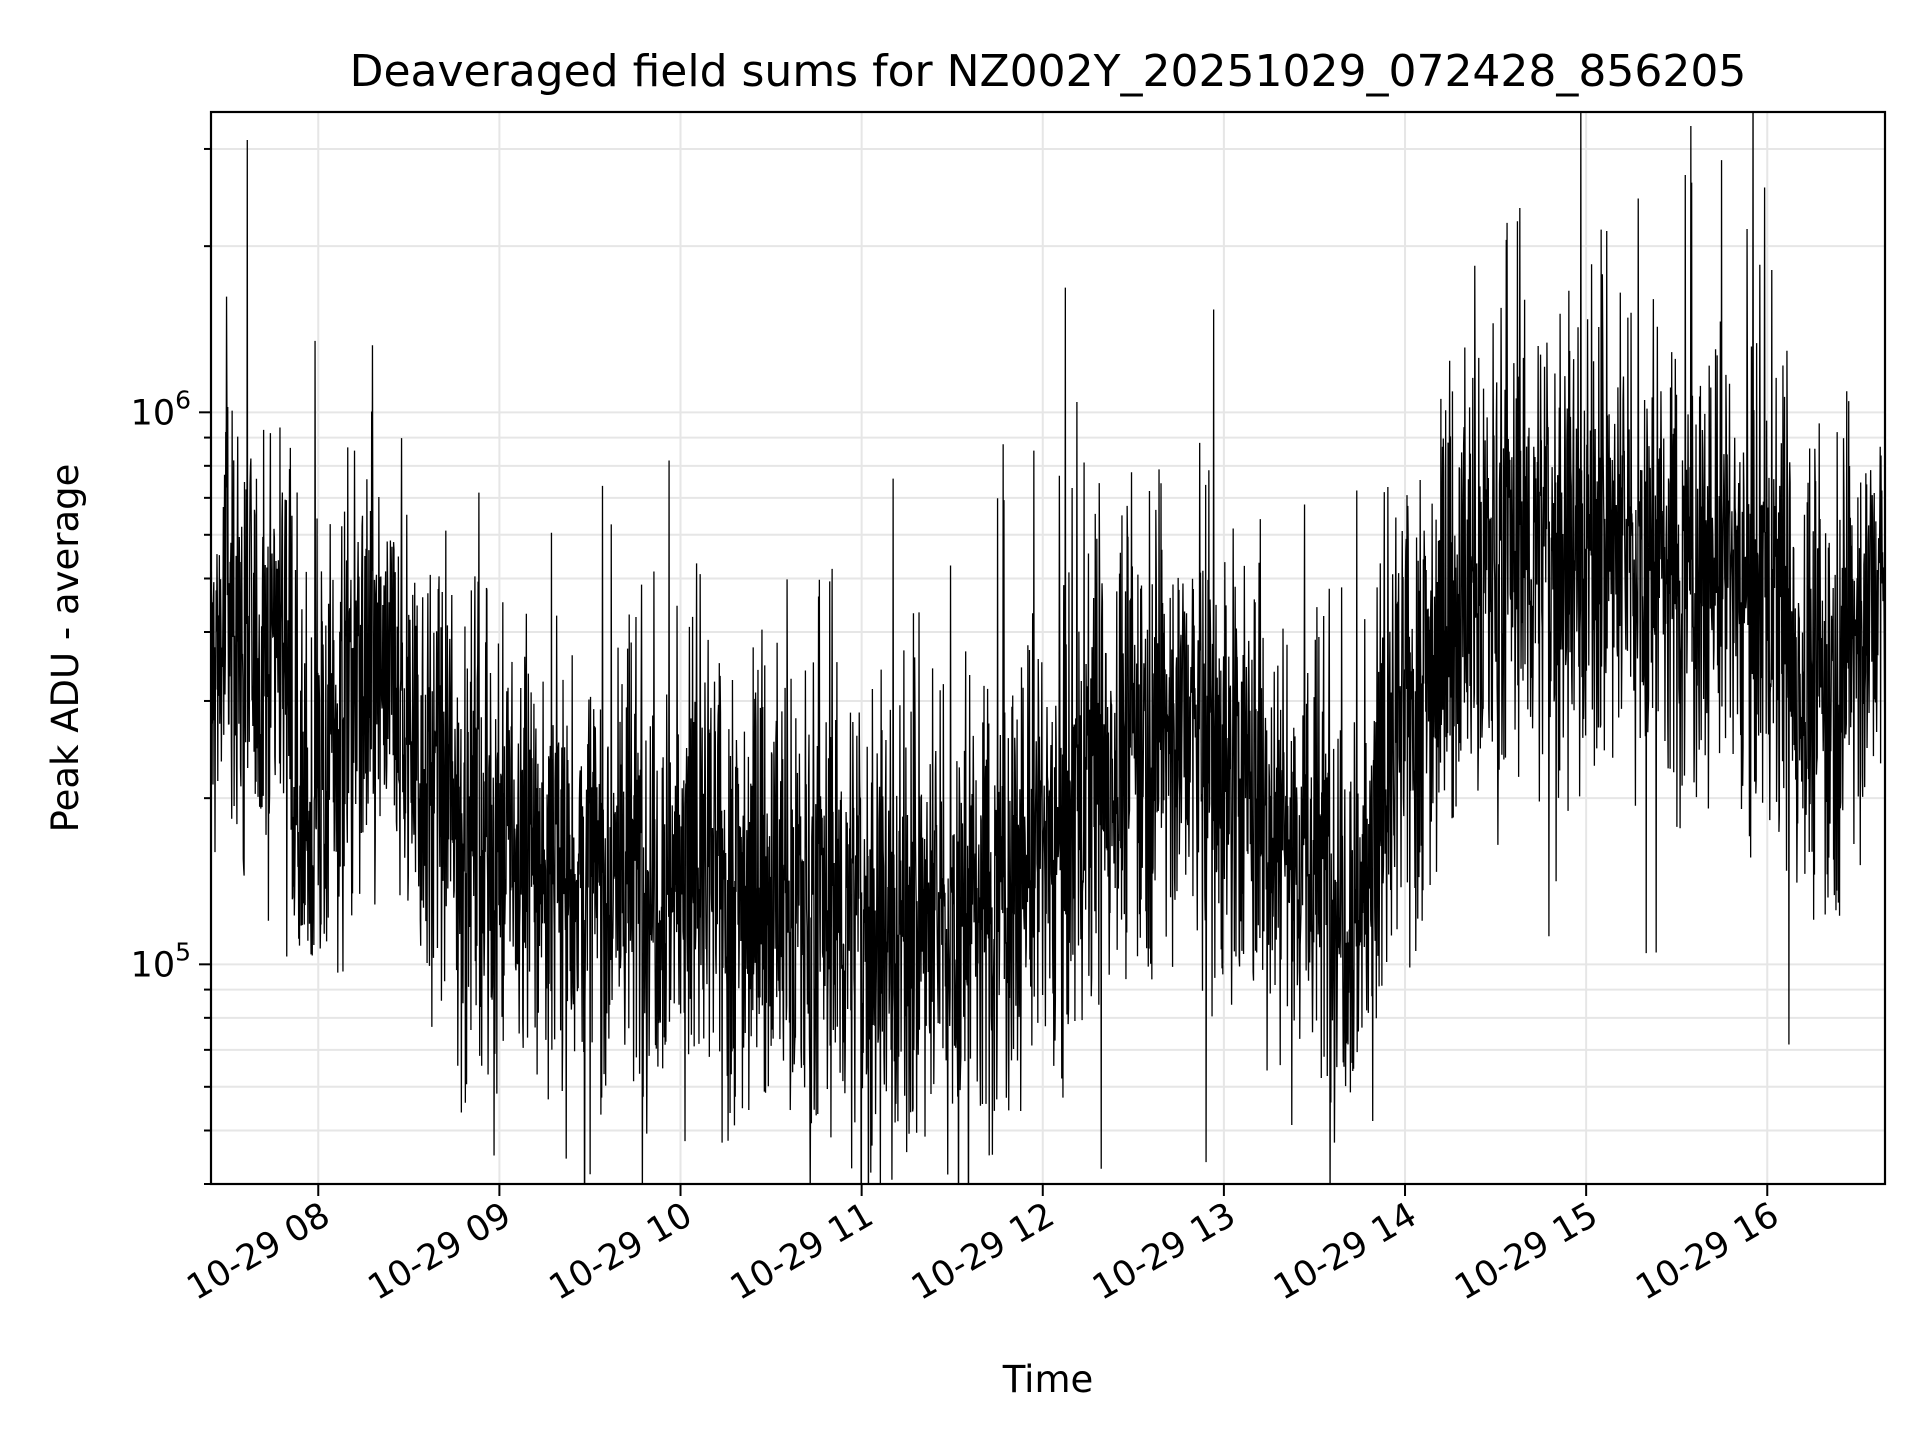  I want to click on y-tick-label-exponent: 6, so click(183, 399).